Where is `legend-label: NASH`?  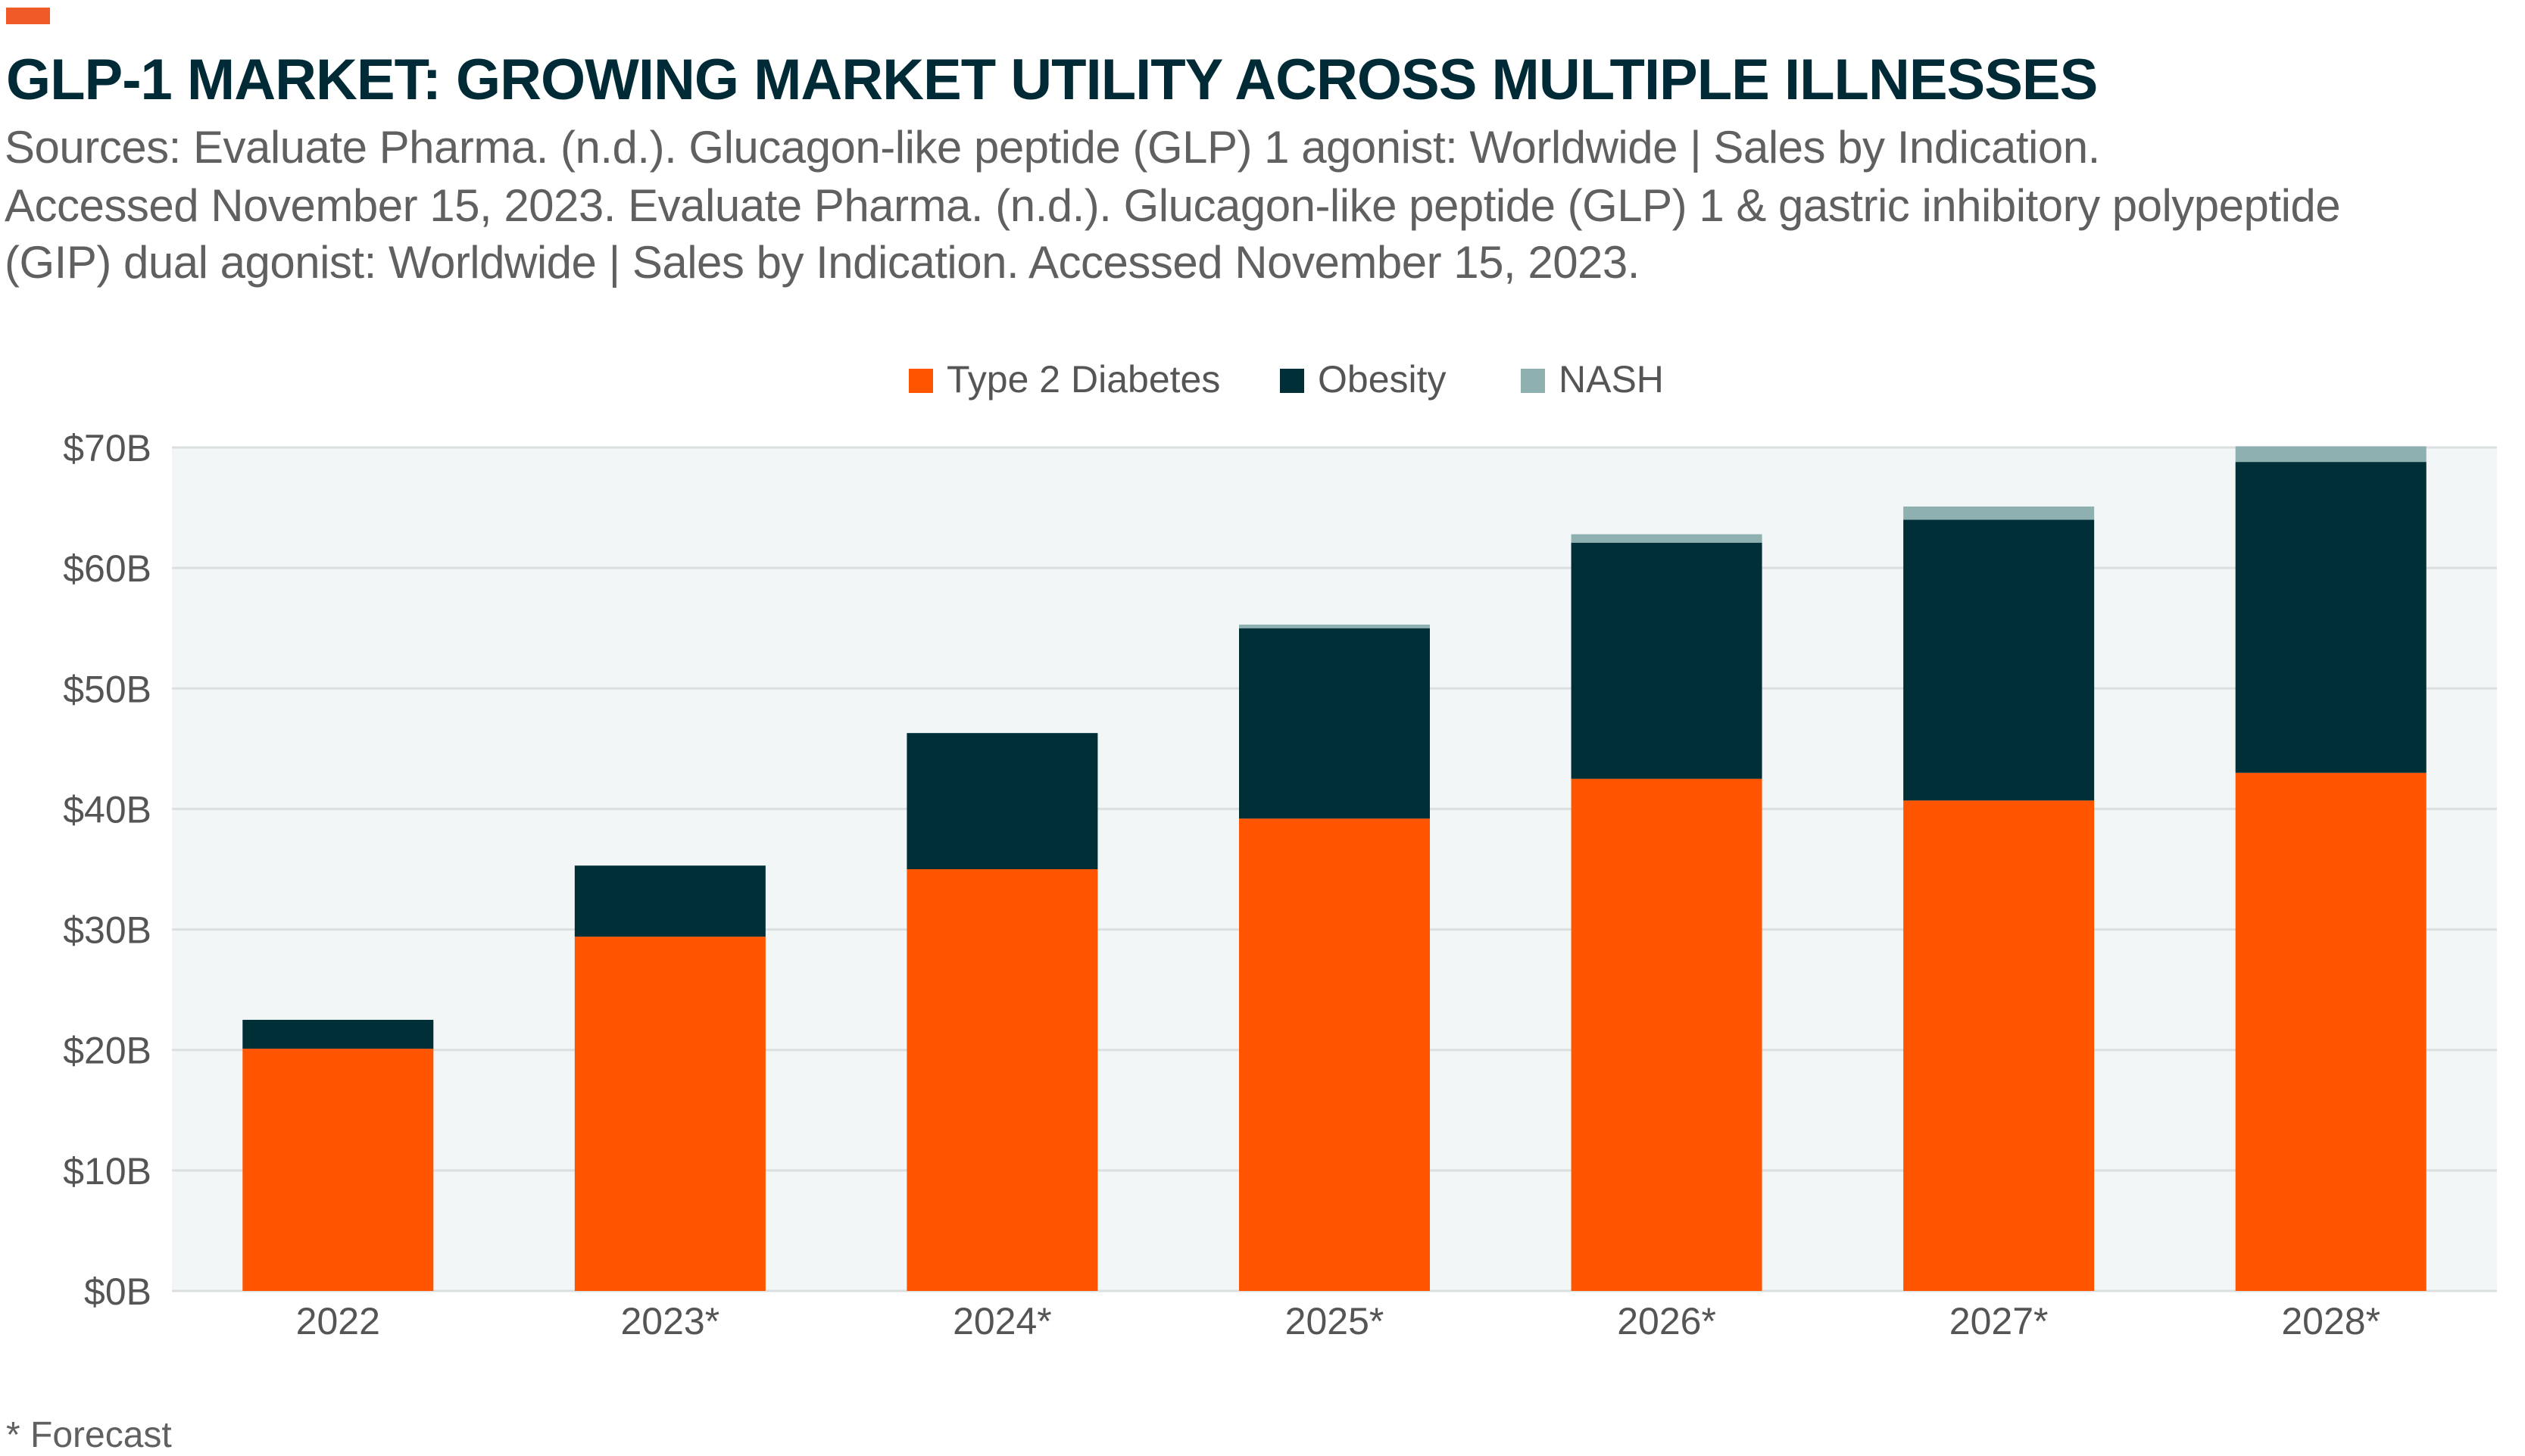 legend-label: NASH is located at coordinates (1611, 379).